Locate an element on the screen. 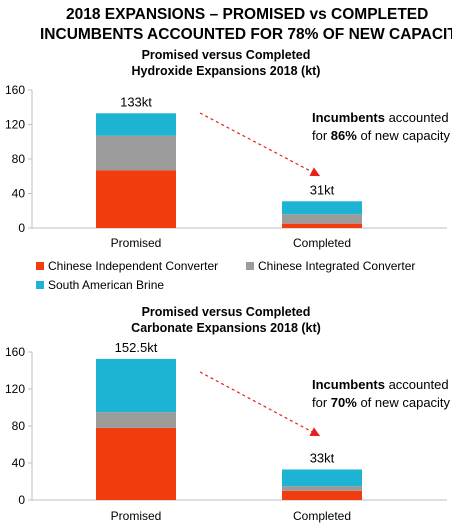 Image resolution: width=452 pixels, height=527 pixels. header-line-1: 2018 EXPANSIONS – PROMISED vs COMPLETED is located at coordinates (247, 14).